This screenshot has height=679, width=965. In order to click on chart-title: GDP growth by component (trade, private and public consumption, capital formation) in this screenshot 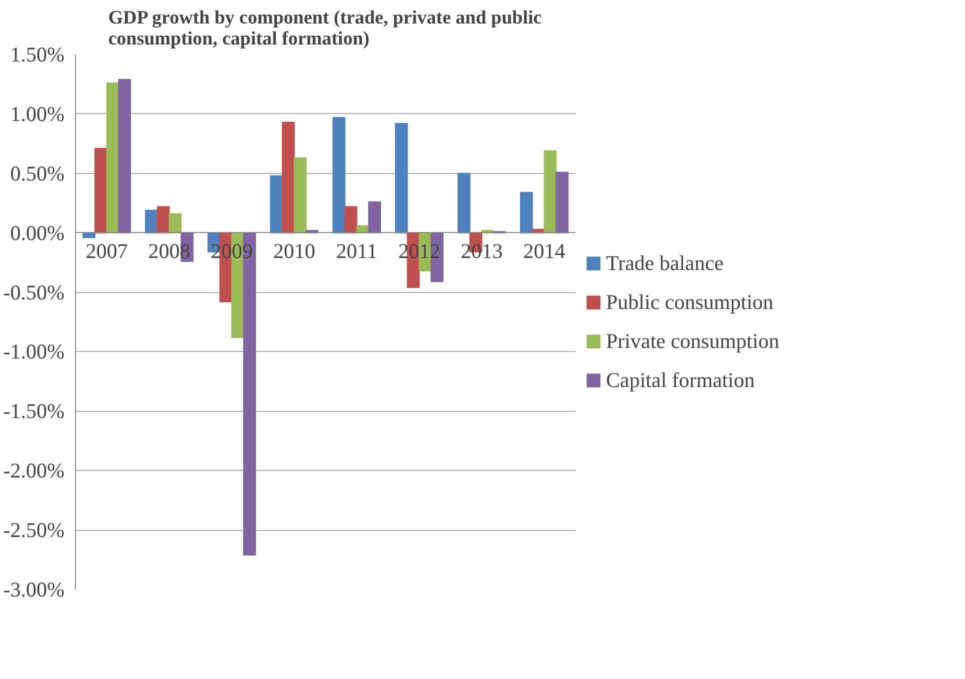, I will do `click(325, 29)`.